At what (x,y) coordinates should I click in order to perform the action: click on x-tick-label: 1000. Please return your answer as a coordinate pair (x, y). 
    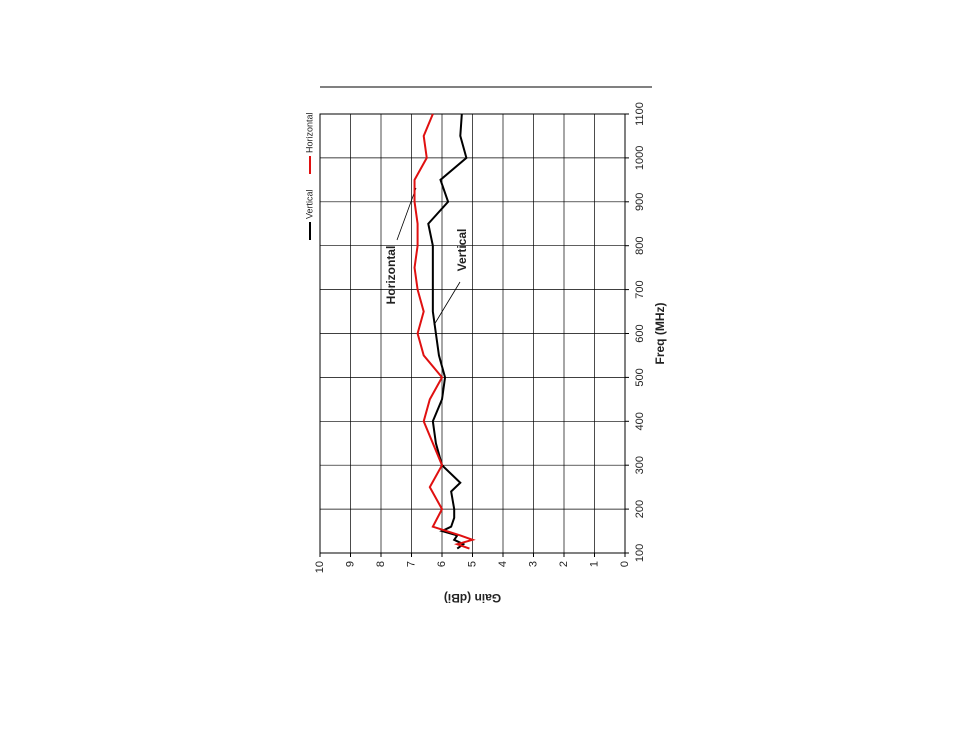
    Looking at the image, I should click on (640, 158).